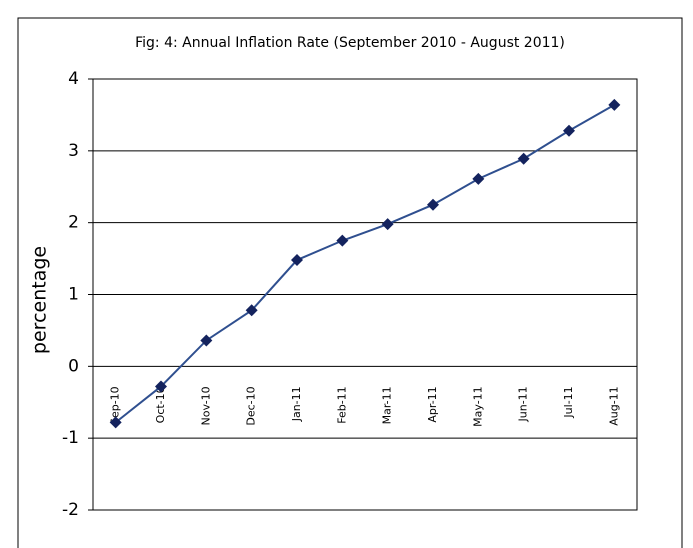 The width and height of the screenshot is (693, 548). What do you see at coordinates (160, 404) in the screenshot?
I see `x-tick-label: Oct-10` at bounding box center [160, 404].